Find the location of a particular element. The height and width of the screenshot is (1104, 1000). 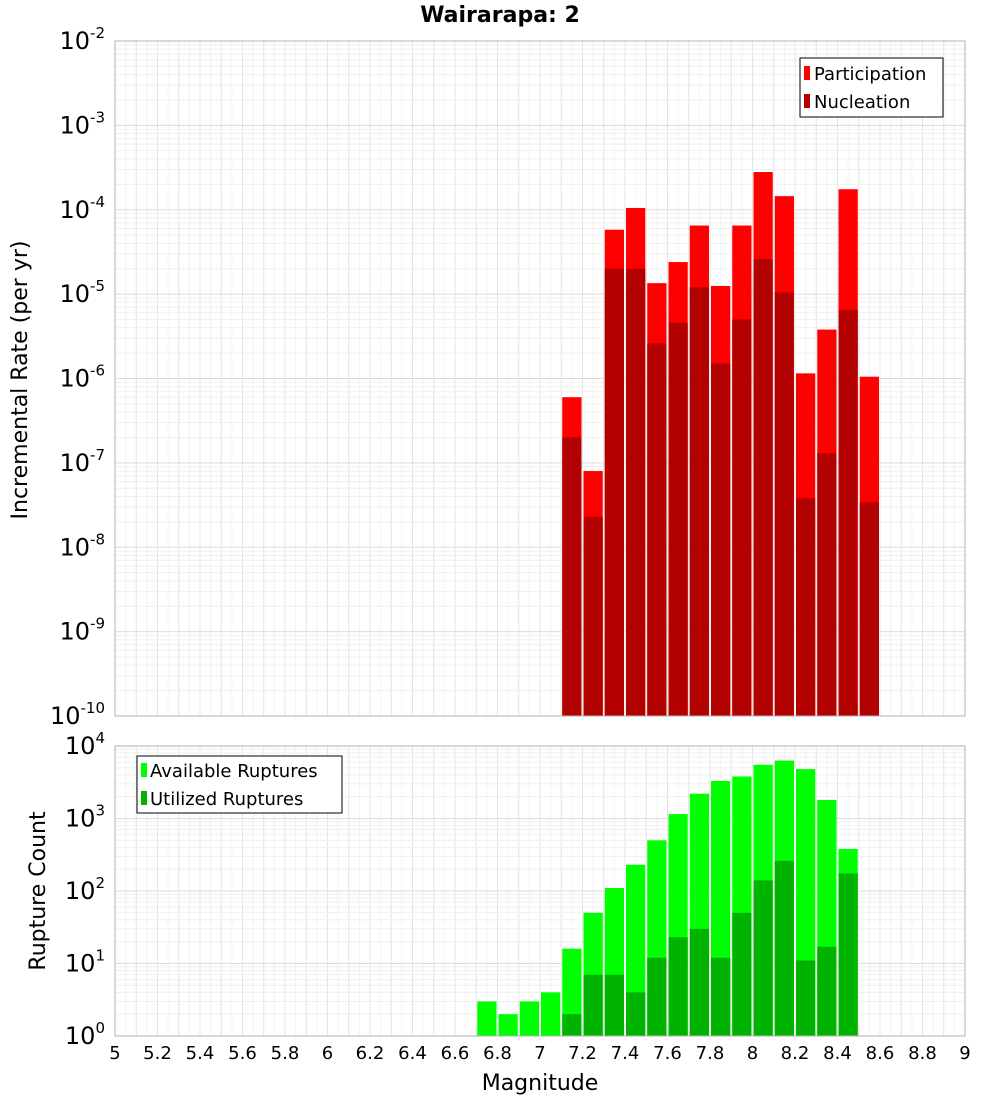

top-y-tick: 10⁻⁷ is located at coordinates (82, 461).